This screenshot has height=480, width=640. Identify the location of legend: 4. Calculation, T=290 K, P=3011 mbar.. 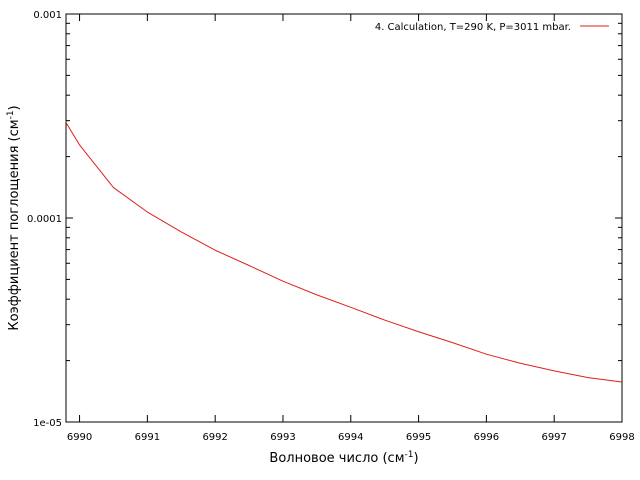
(492, 27).